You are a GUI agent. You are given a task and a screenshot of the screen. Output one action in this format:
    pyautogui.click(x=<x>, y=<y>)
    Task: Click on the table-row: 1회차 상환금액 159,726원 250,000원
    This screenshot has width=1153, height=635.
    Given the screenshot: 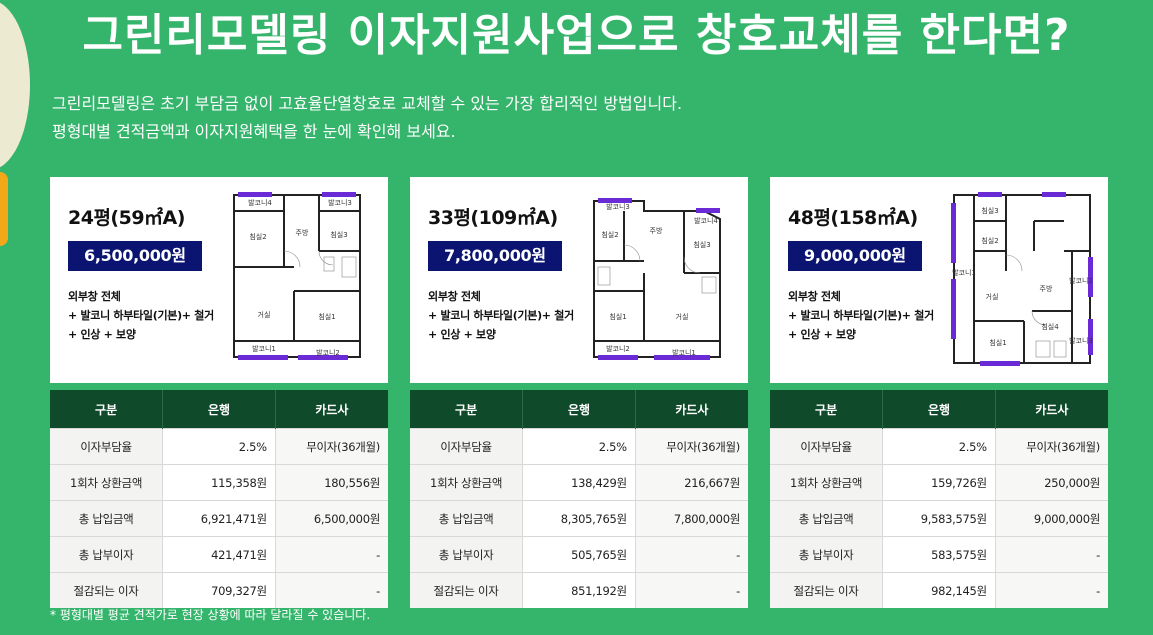 What is the action you would take?
    pyautogui.click(x=939, y=482)
    